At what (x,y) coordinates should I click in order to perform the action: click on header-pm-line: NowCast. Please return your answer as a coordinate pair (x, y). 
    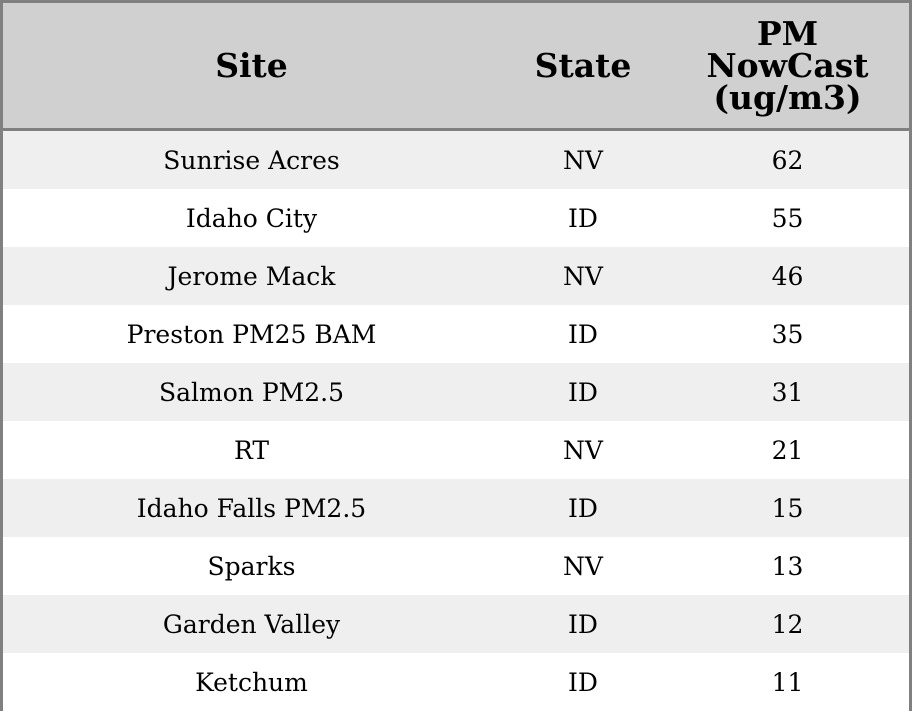
    Looking at the image, I should click on (787, 65).